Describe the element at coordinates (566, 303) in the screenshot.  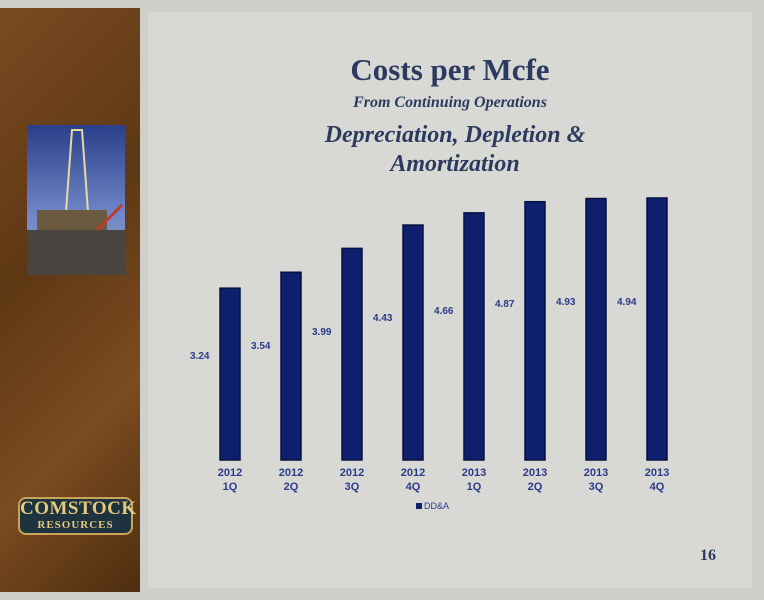
I see `value-label: 4.93` at that location.